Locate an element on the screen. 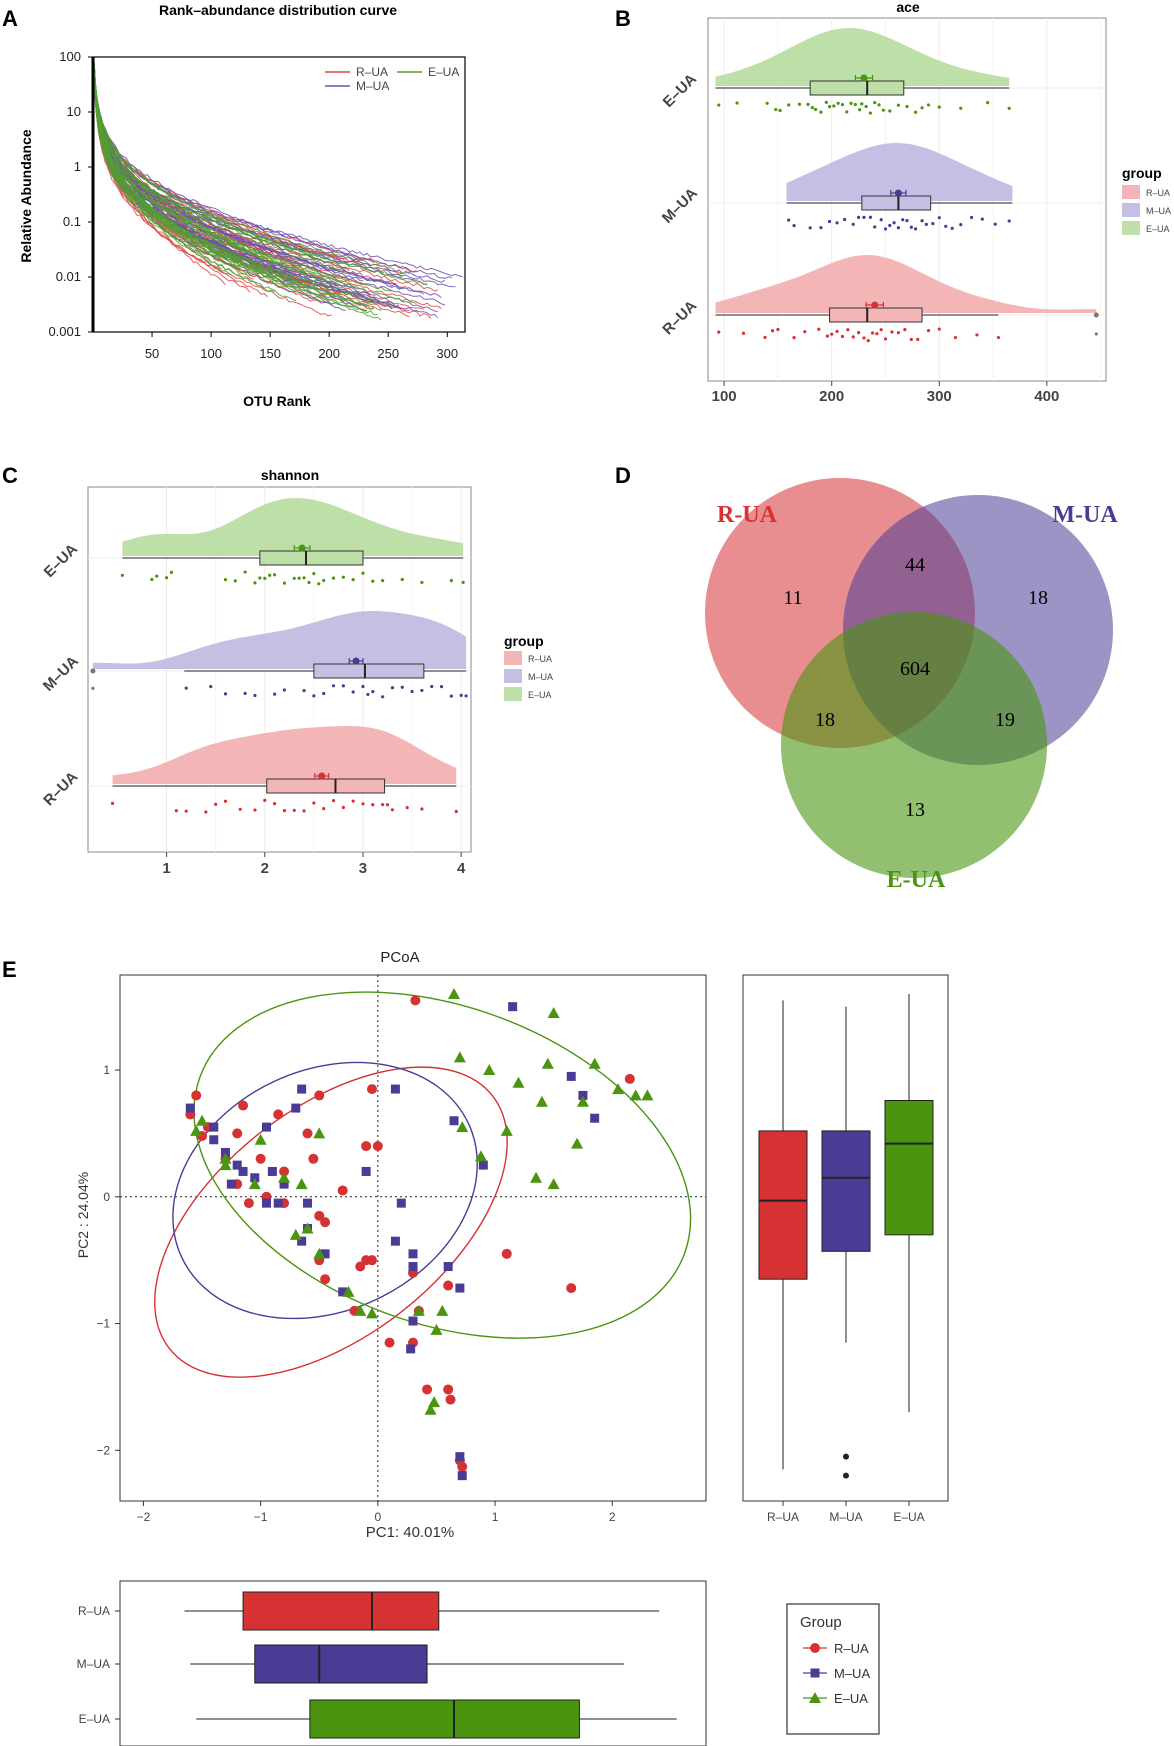 The height and width of the screenshot is (1746, 1174). mean-point-m-ua is located at coordinates (898, 193).